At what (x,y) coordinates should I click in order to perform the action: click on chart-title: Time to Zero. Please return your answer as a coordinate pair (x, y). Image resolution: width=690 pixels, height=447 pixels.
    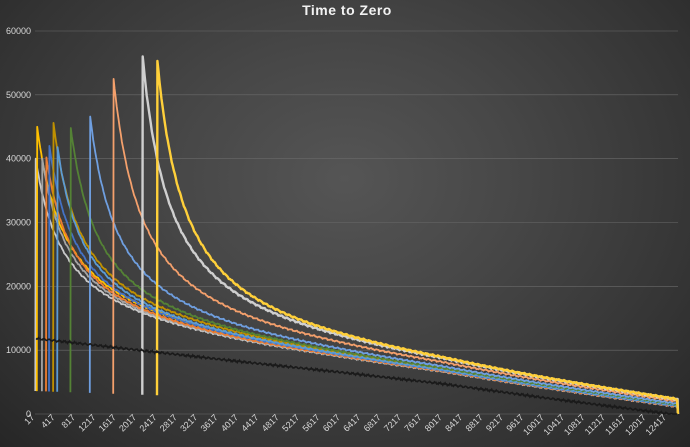
    Looking at the image, I should click on (347, 10).